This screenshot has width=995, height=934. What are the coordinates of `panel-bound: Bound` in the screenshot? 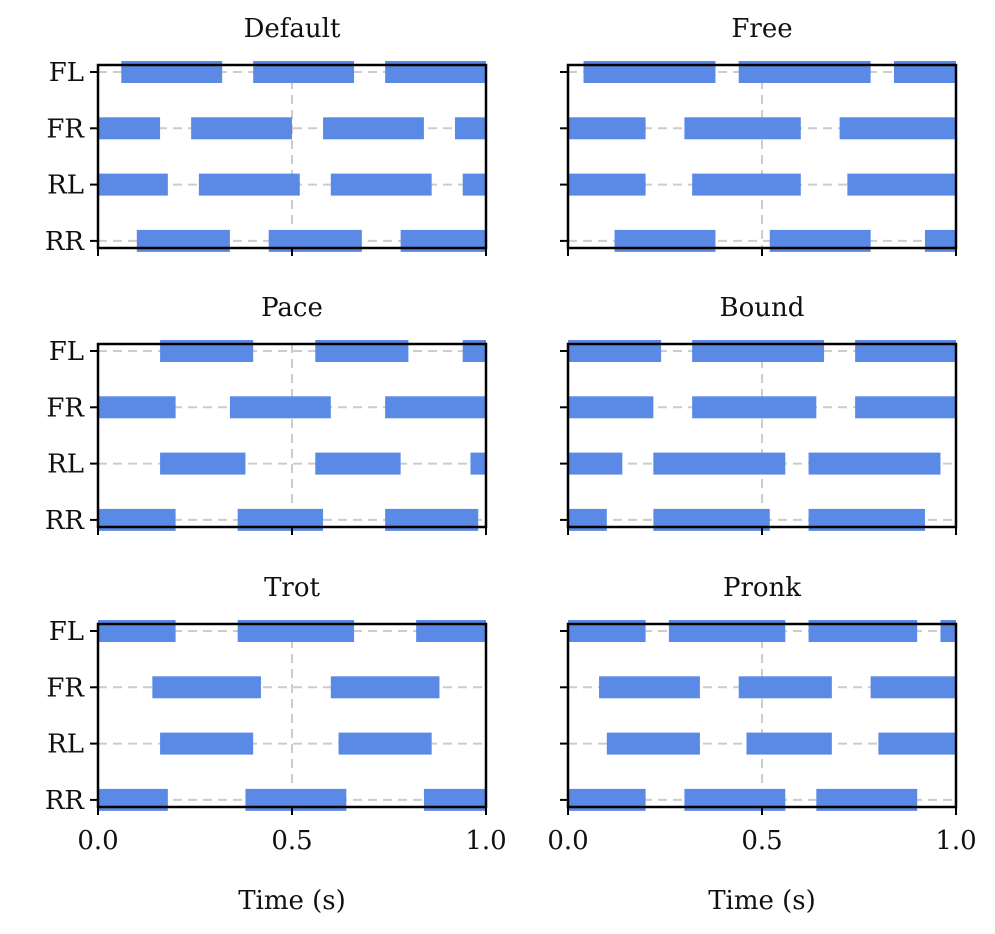 It's located at (759, 414).